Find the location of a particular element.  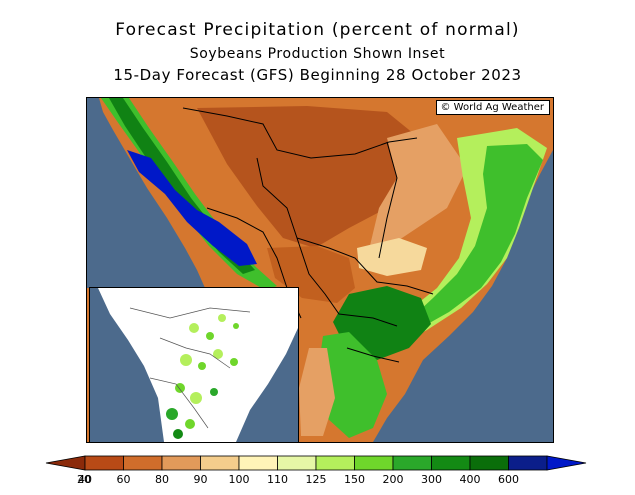

inset-borders is located at coordinates (190, 368).